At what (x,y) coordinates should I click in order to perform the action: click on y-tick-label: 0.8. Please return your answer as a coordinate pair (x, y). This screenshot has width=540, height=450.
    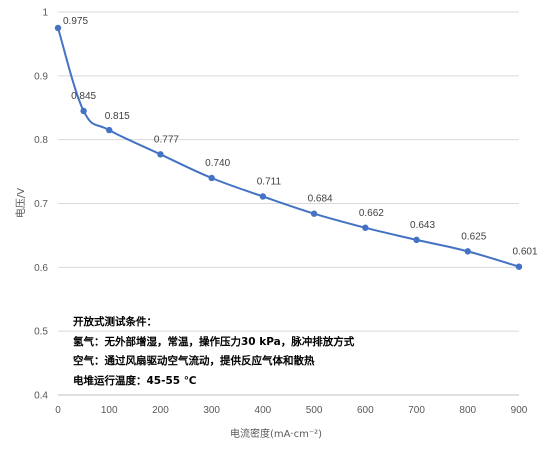
    Looking at the image, I should click on (41, 140).